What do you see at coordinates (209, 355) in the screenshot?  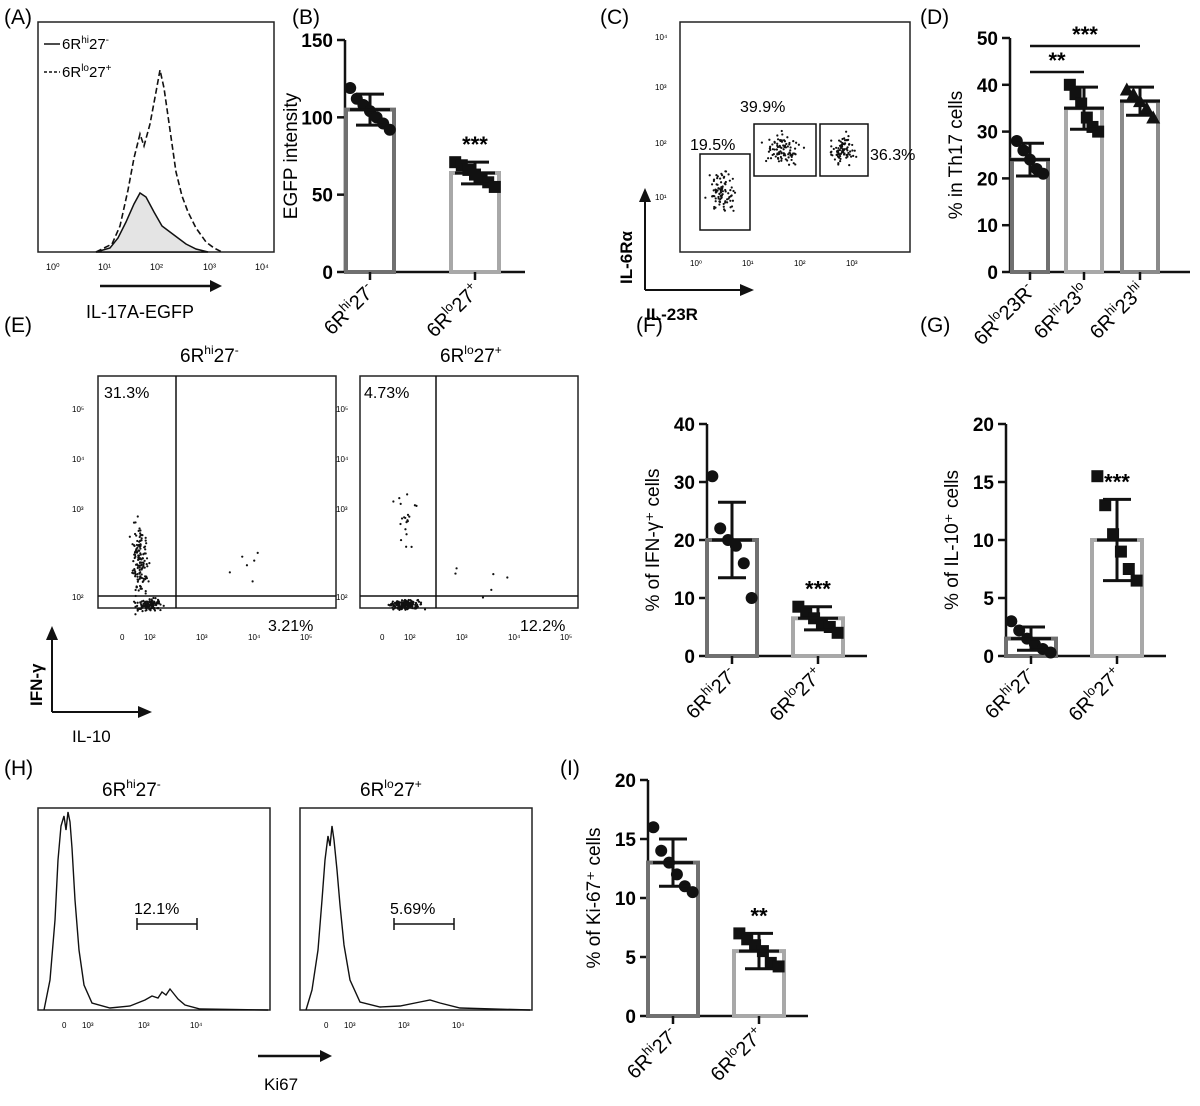 I see `plot-title: 6Rhi27-` at bounding box center [209, 355].